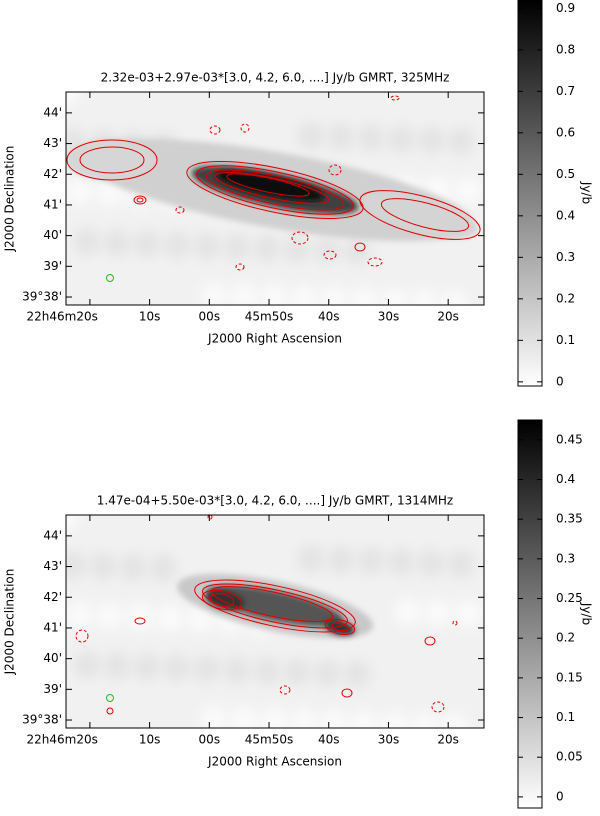  I want to click on colorbar-tick-label: 0.6, so click(565, 132).